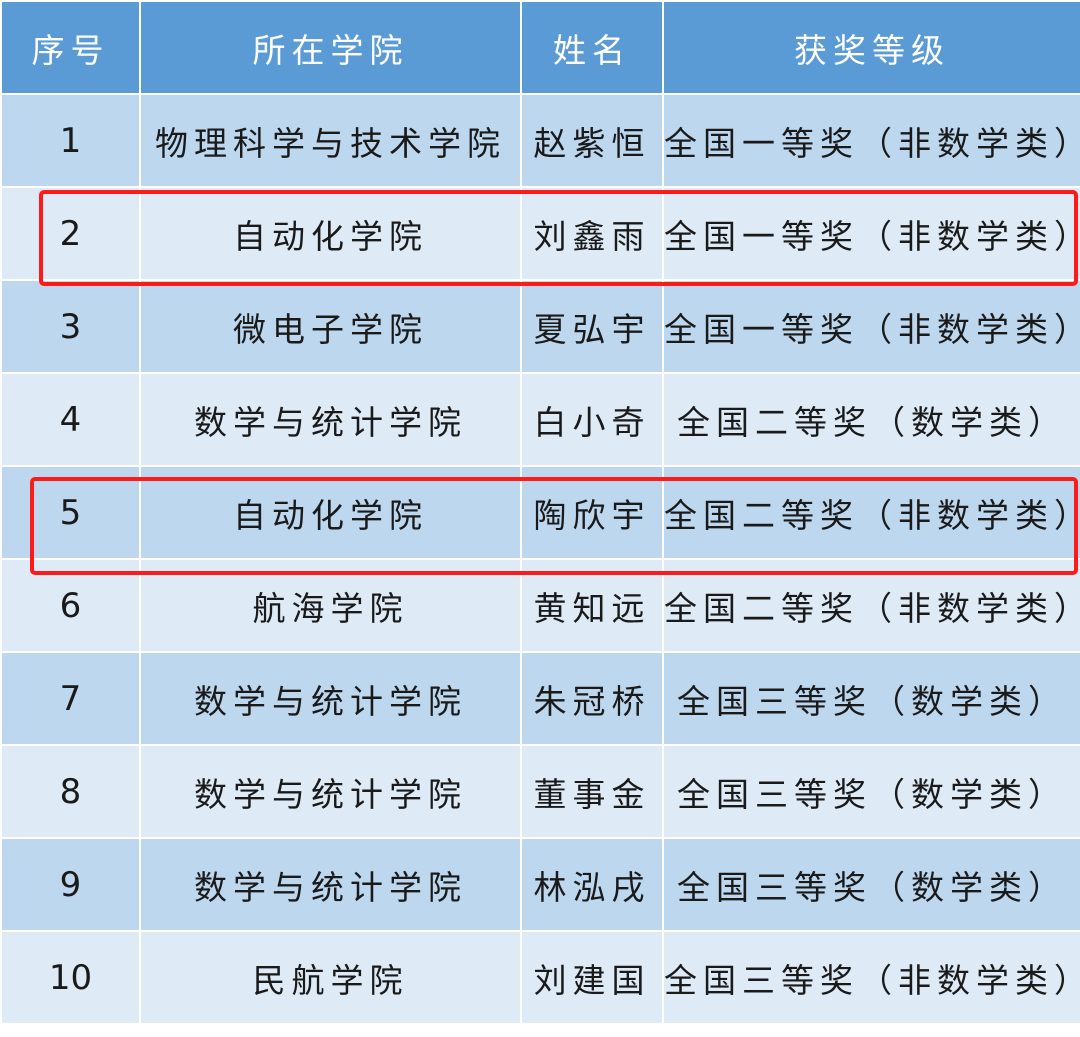  What do you see at coordinates (592, 605) in the screenshot?
I see `cell-name: 黄知远` at bounding box center [592, 605].